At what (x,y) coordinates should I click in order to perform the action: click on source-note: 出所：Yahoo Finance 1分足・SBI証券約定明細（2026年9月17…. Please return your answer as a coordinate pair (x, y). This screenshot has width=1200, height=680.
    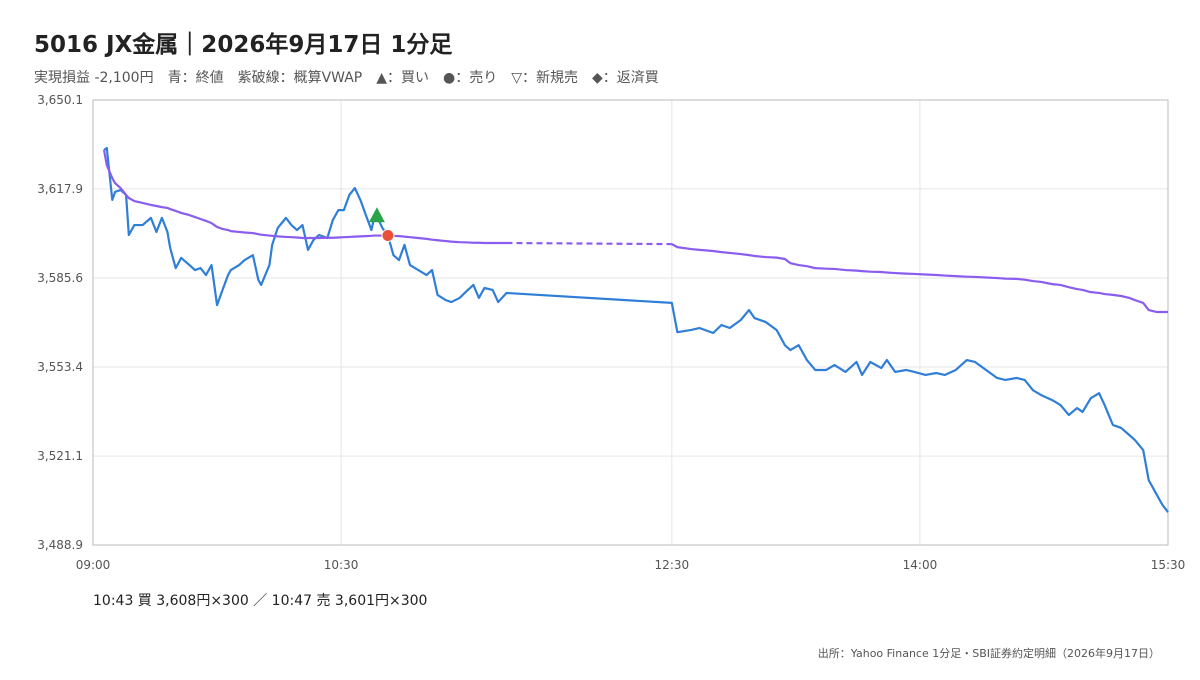
    Looking at the image, I should click on (989, 653).